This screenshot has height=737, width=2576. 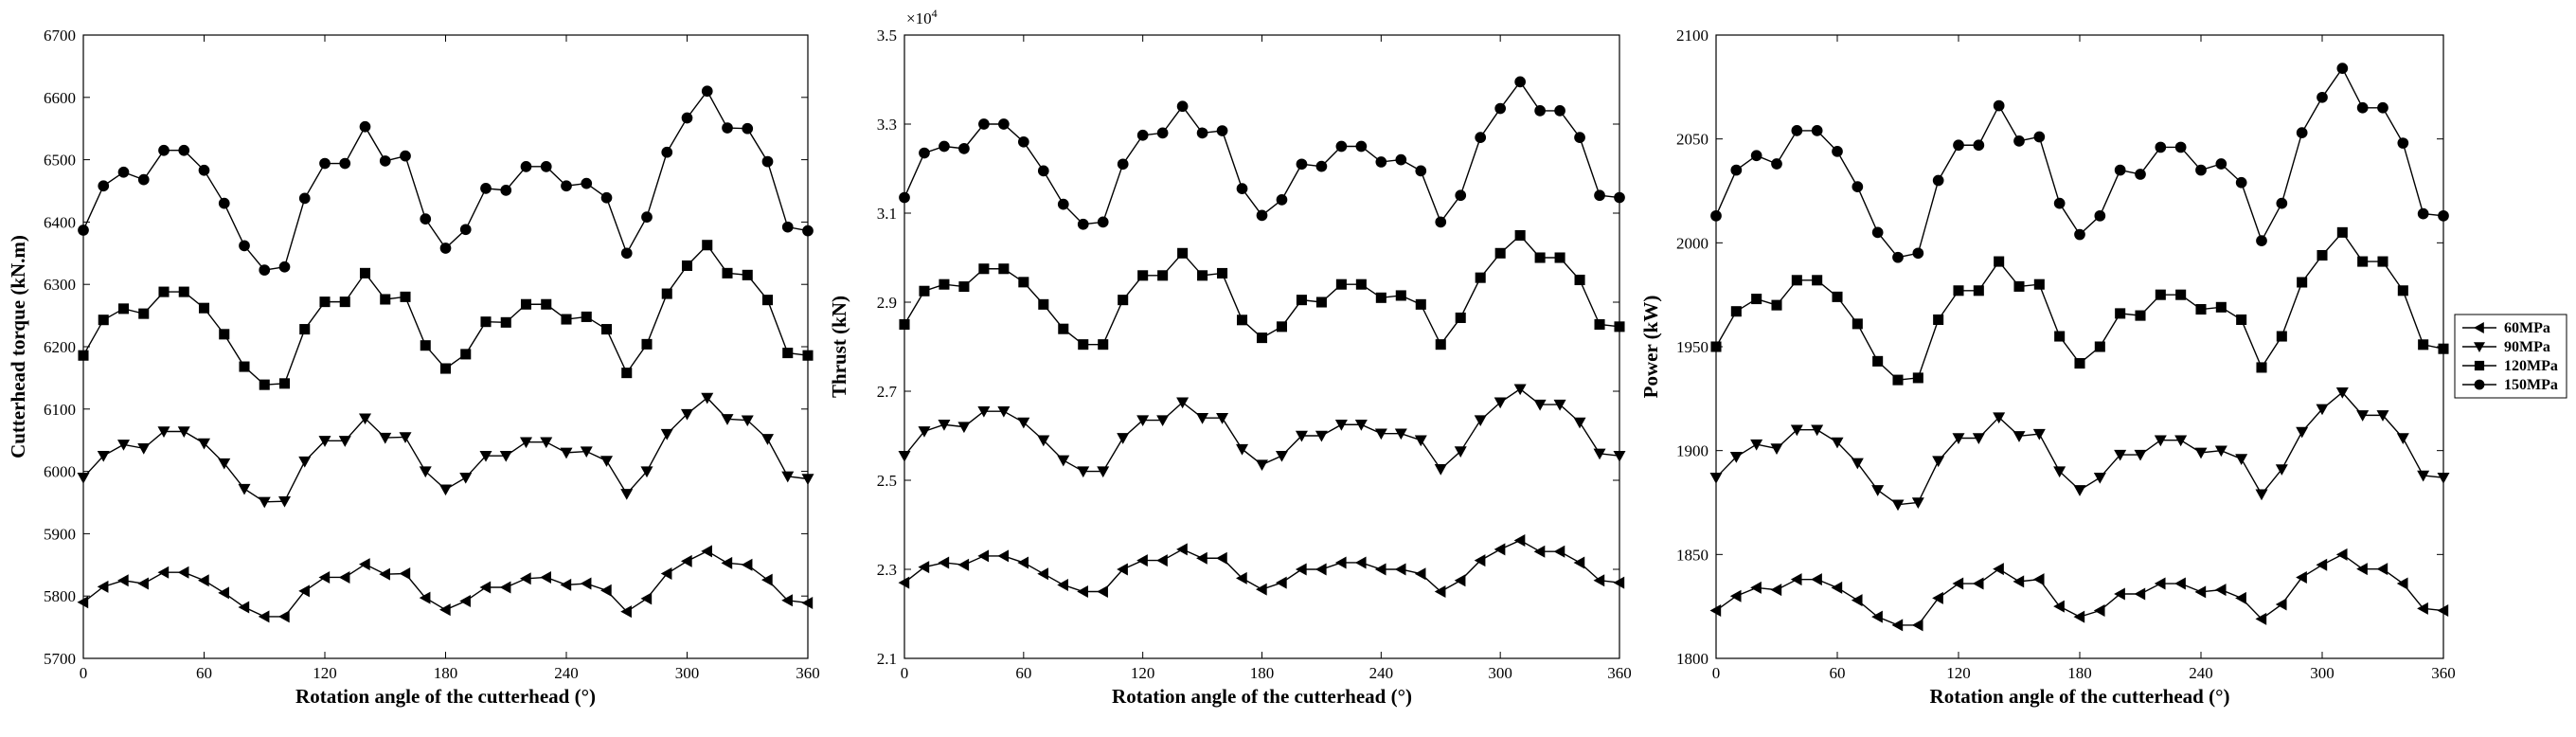 I want to click on y-tick-label: 5800, so click(x=60, y=596).